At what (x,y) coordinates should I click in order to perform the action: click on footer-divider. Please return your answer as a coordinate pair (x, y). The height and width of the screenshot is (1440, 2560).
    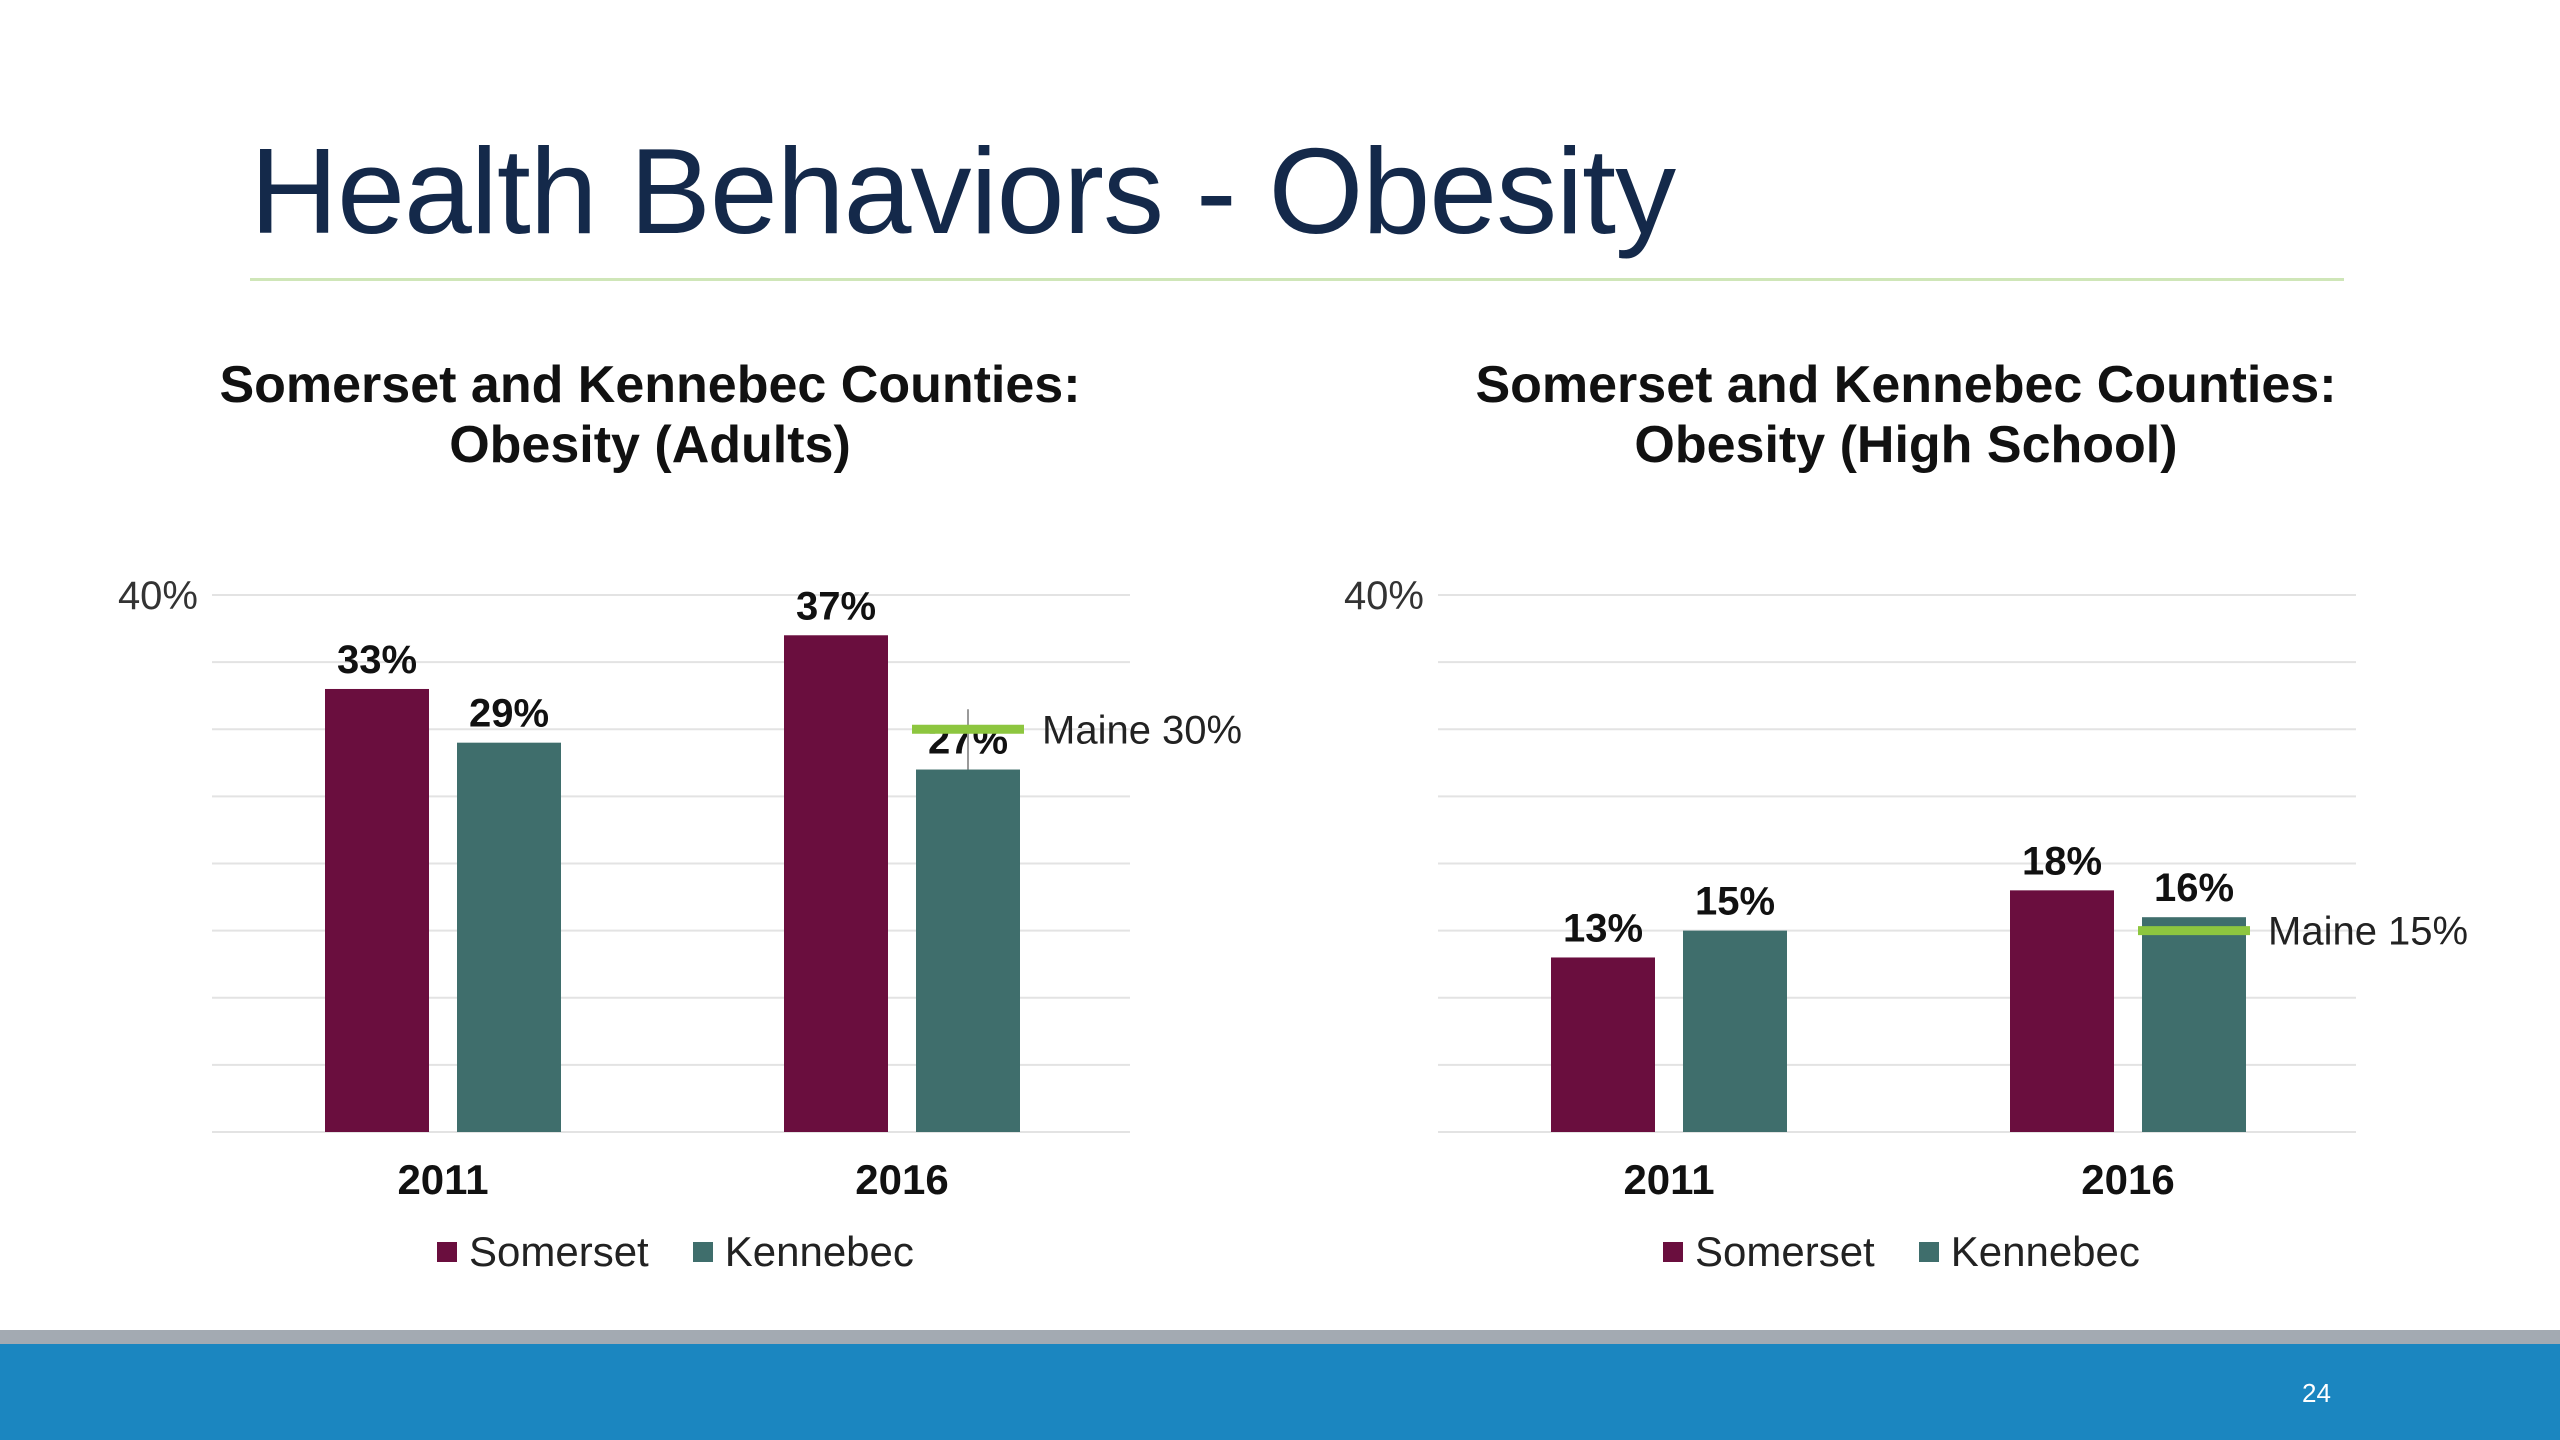
    Looking at the image, I should click on (1280, 1337).